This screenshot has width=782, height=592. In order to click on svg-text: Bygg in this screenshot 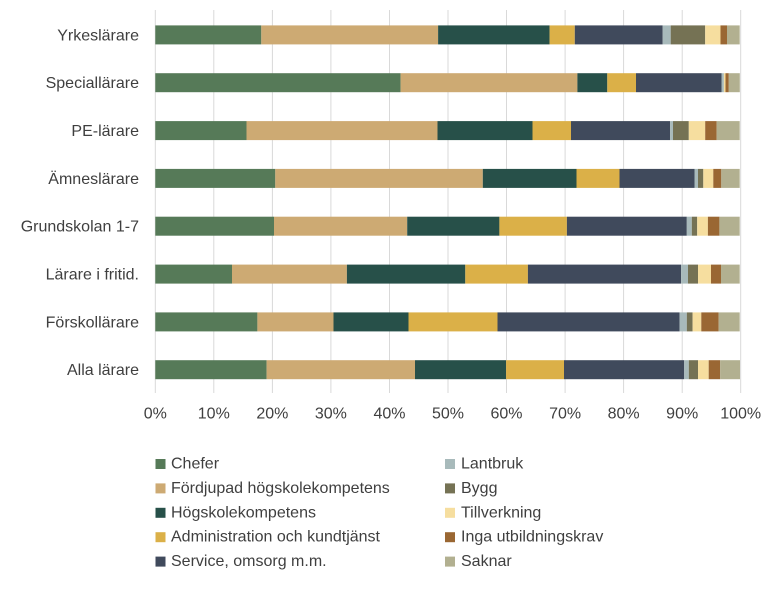, I will do `click(479, 488)`.